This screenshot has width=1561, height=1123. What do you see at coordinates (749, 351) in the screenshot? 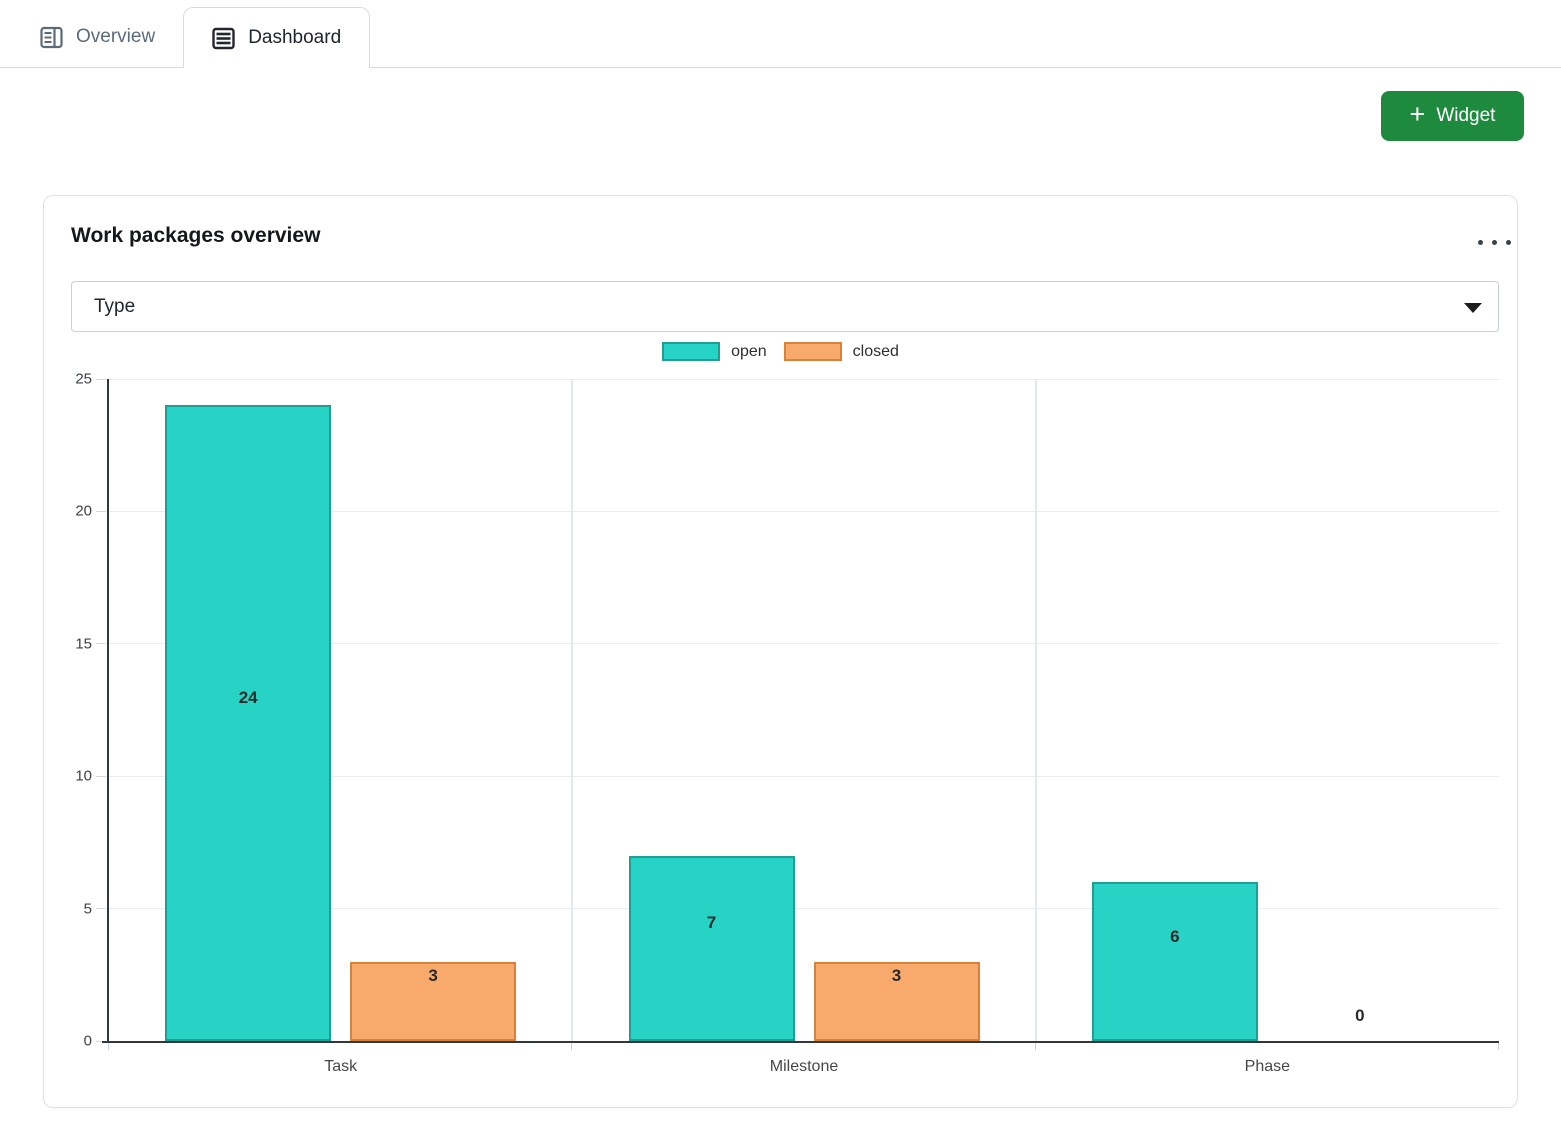
I see `legend-label-open: open` at bounding box center [749, 351].